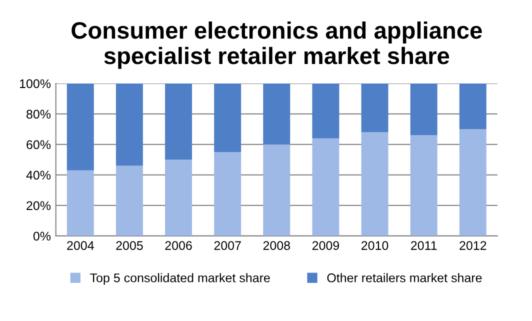 This screenshot has height=321, width=532. I want to click on x-tick-label: 2004, so click(80, 245).